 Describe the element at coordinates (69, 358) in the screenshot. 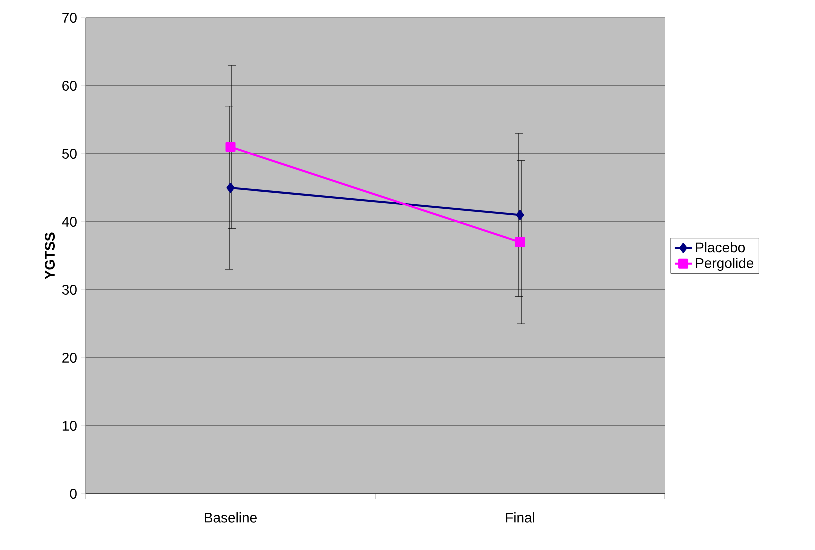

I see `y-tick-label: 20` at that location.